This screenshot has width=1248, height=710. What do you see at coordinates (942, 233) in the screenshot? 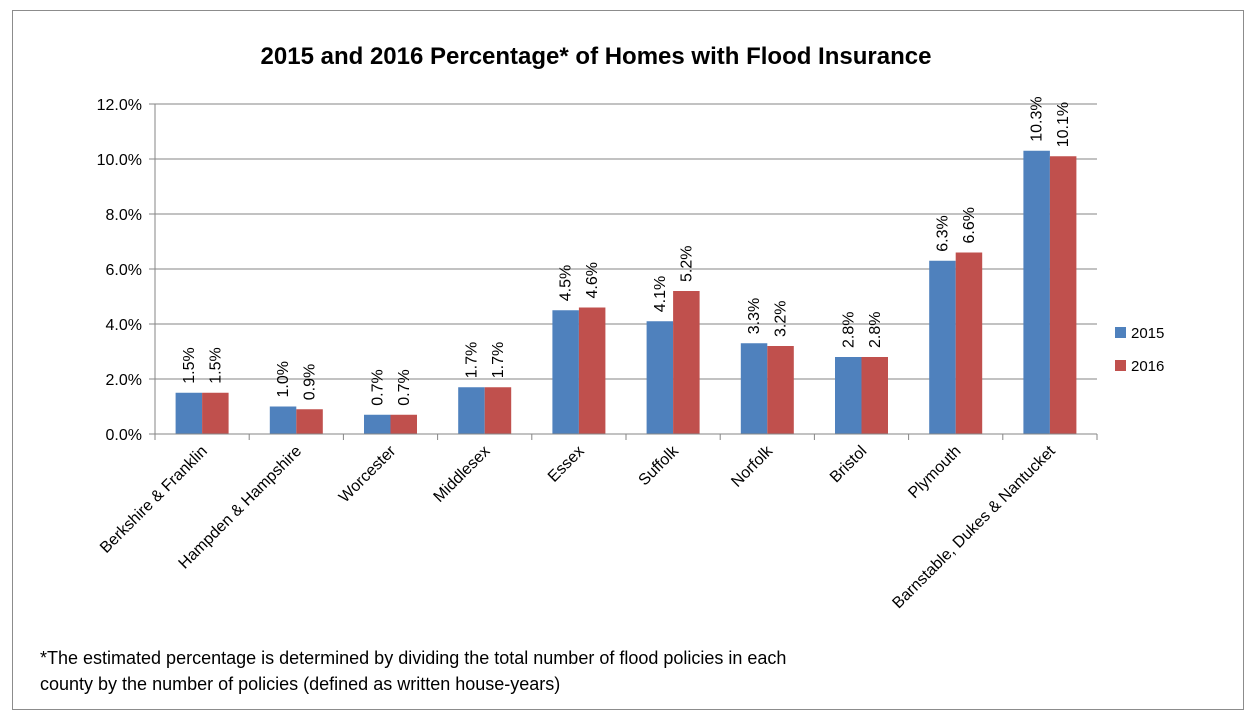
I see `data-label: 6.3%` at bounding box center [942, 233].